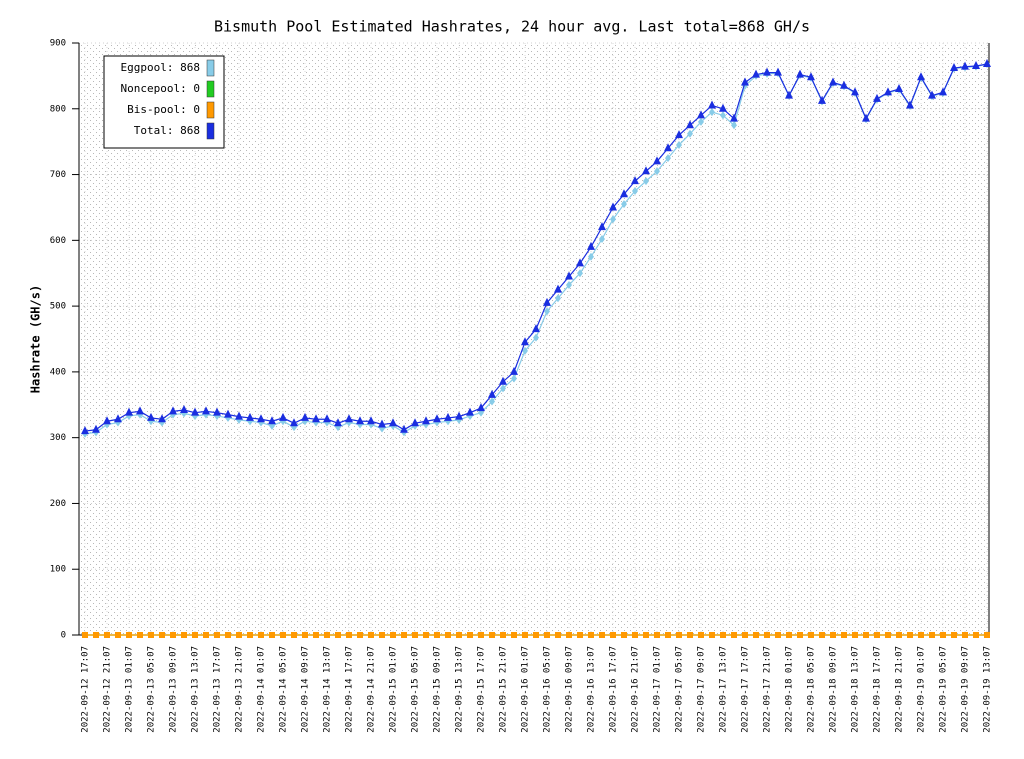 Image resolution: width=1024 pixels, height=759 pixels. What do you see at coordinates (614, 689) in the screenshot?
I see `x-tick-label: 2022-09-16 17:07` at bounding box center [614, 689].